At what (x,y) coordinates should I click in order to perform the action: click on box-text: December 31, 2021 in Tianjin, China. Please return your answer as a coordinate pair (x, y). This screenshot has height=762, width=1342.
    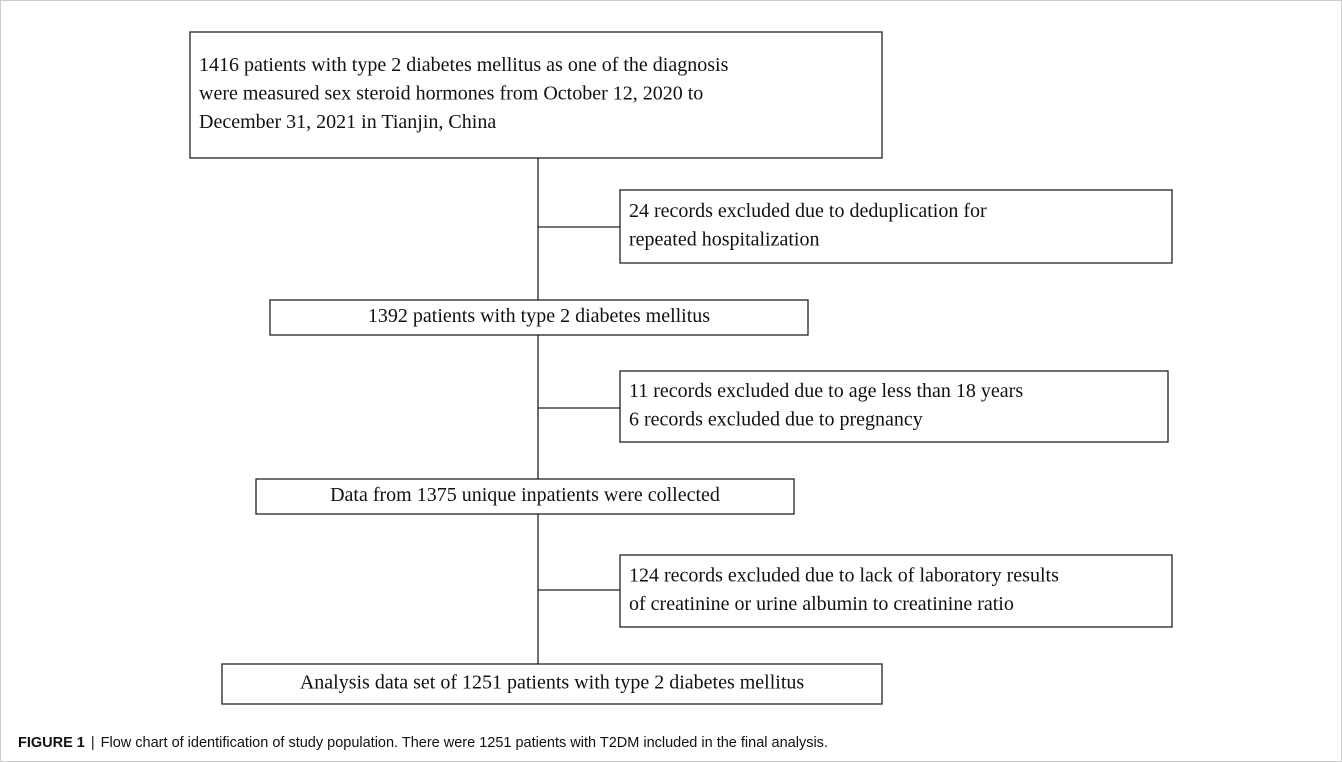
    Looking at the image, I should click on (347, 122).